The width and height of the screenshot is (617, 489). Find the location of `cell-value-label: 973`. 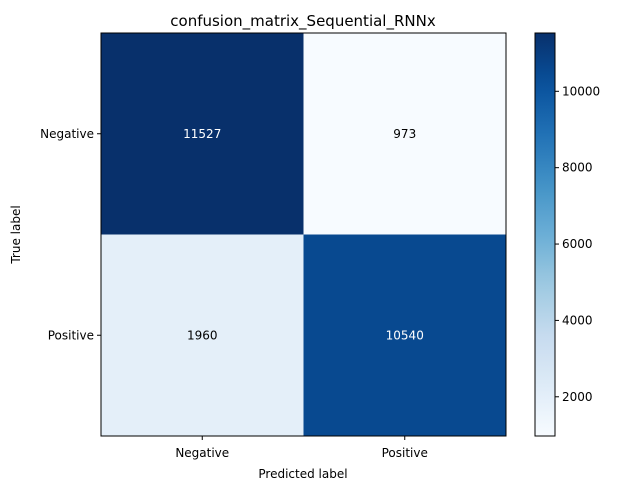

cell-value-label: 973 is located at coordinates (404, 134).